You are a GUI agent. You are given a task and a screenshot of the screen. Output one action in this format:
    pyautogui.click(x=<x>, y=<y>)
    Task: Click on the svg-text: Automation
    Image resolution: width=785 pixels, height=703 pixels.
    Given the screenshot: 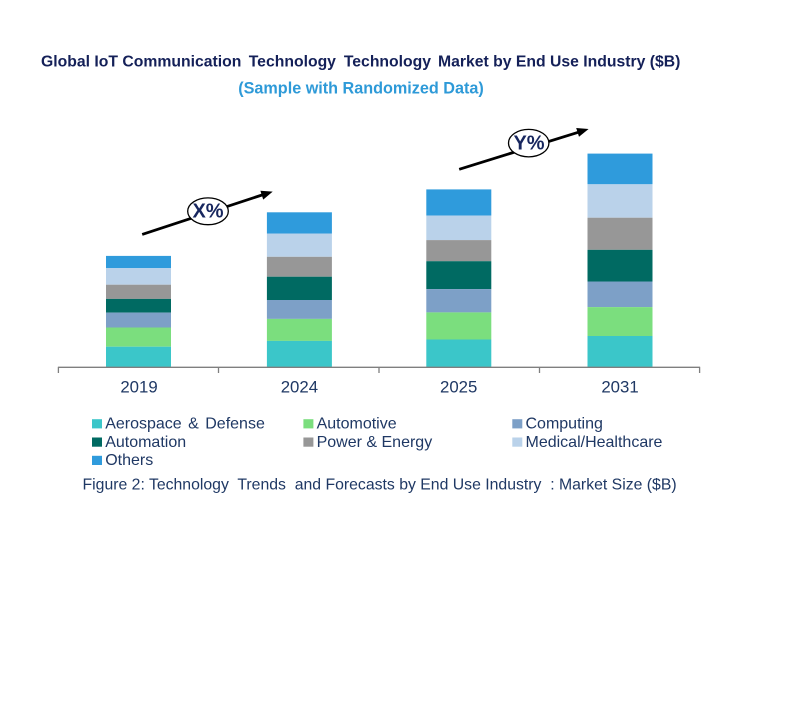 What is the action you would take?
    pyautogui.click(x=145, y=442)
    